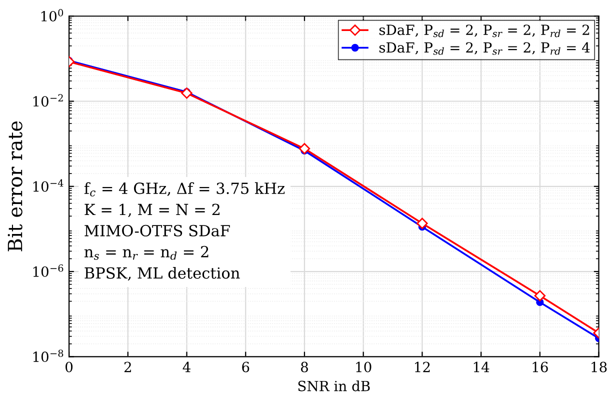  Describe the element at coordinates (69, 367) in the screenshot. I see `x-tick-label: 0` at that location.